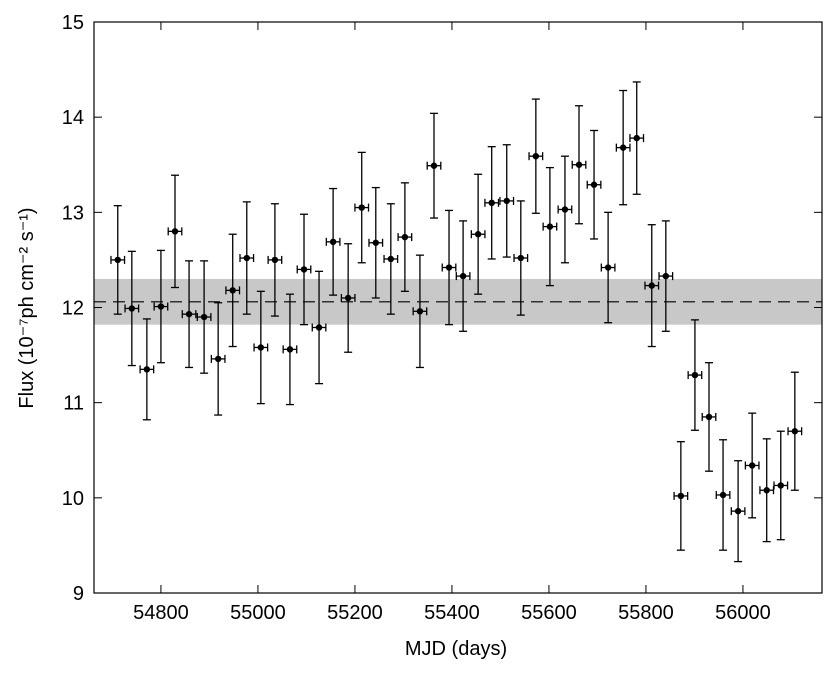 This screenshot has height=677, width=830. What do you see at coordinates (549, 613) in the screenshot?
I see `x-tick-label: 55600` at bounding box center [549, 613].